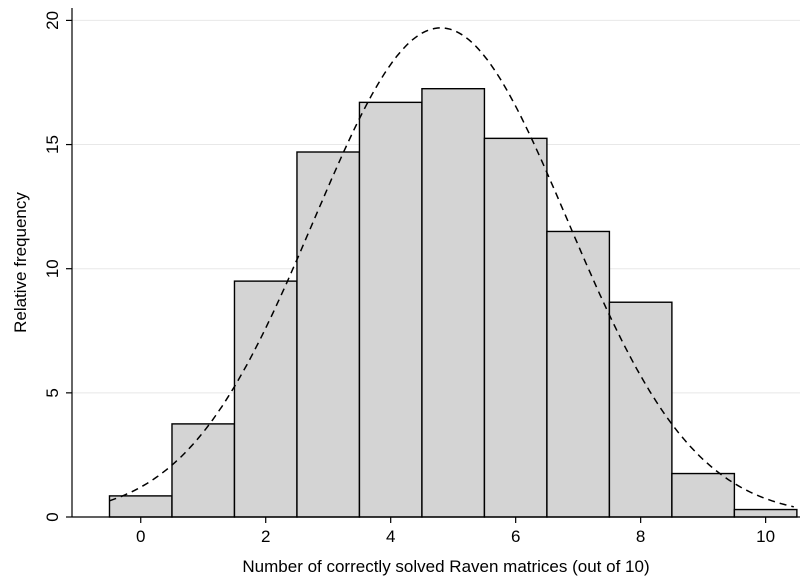 The width and height of the screenshot is (807, 579). I want to click on y-tick-label-0: 0, so click(52, 516).